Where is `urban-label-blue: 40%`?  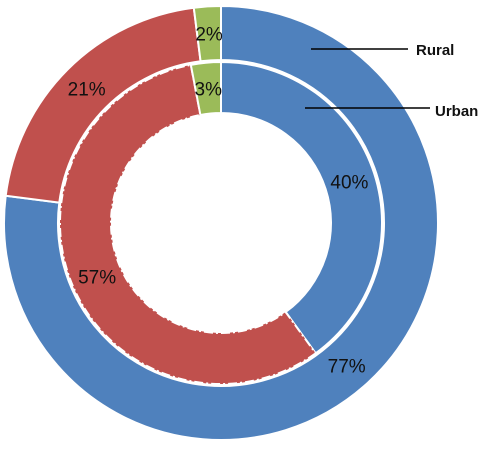 urban-label-blue: 40% is located at coordinates (349, 182).